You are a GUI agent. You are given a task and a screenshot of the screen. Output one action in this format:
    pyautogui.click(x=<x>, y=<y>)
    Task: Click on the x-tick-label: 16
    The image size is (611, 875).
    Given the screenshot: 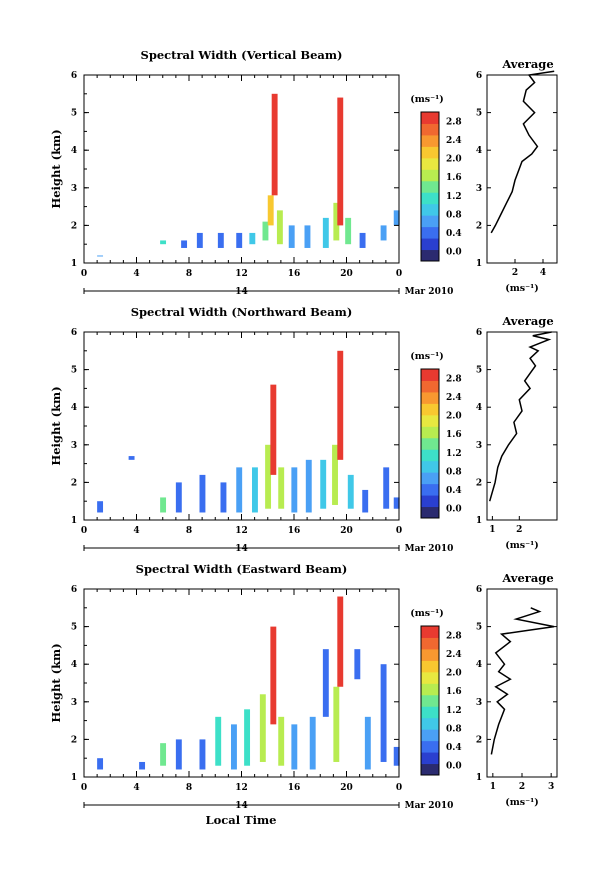 What is the action you would take?
    pyautogui.click(x=294, y=274)
    